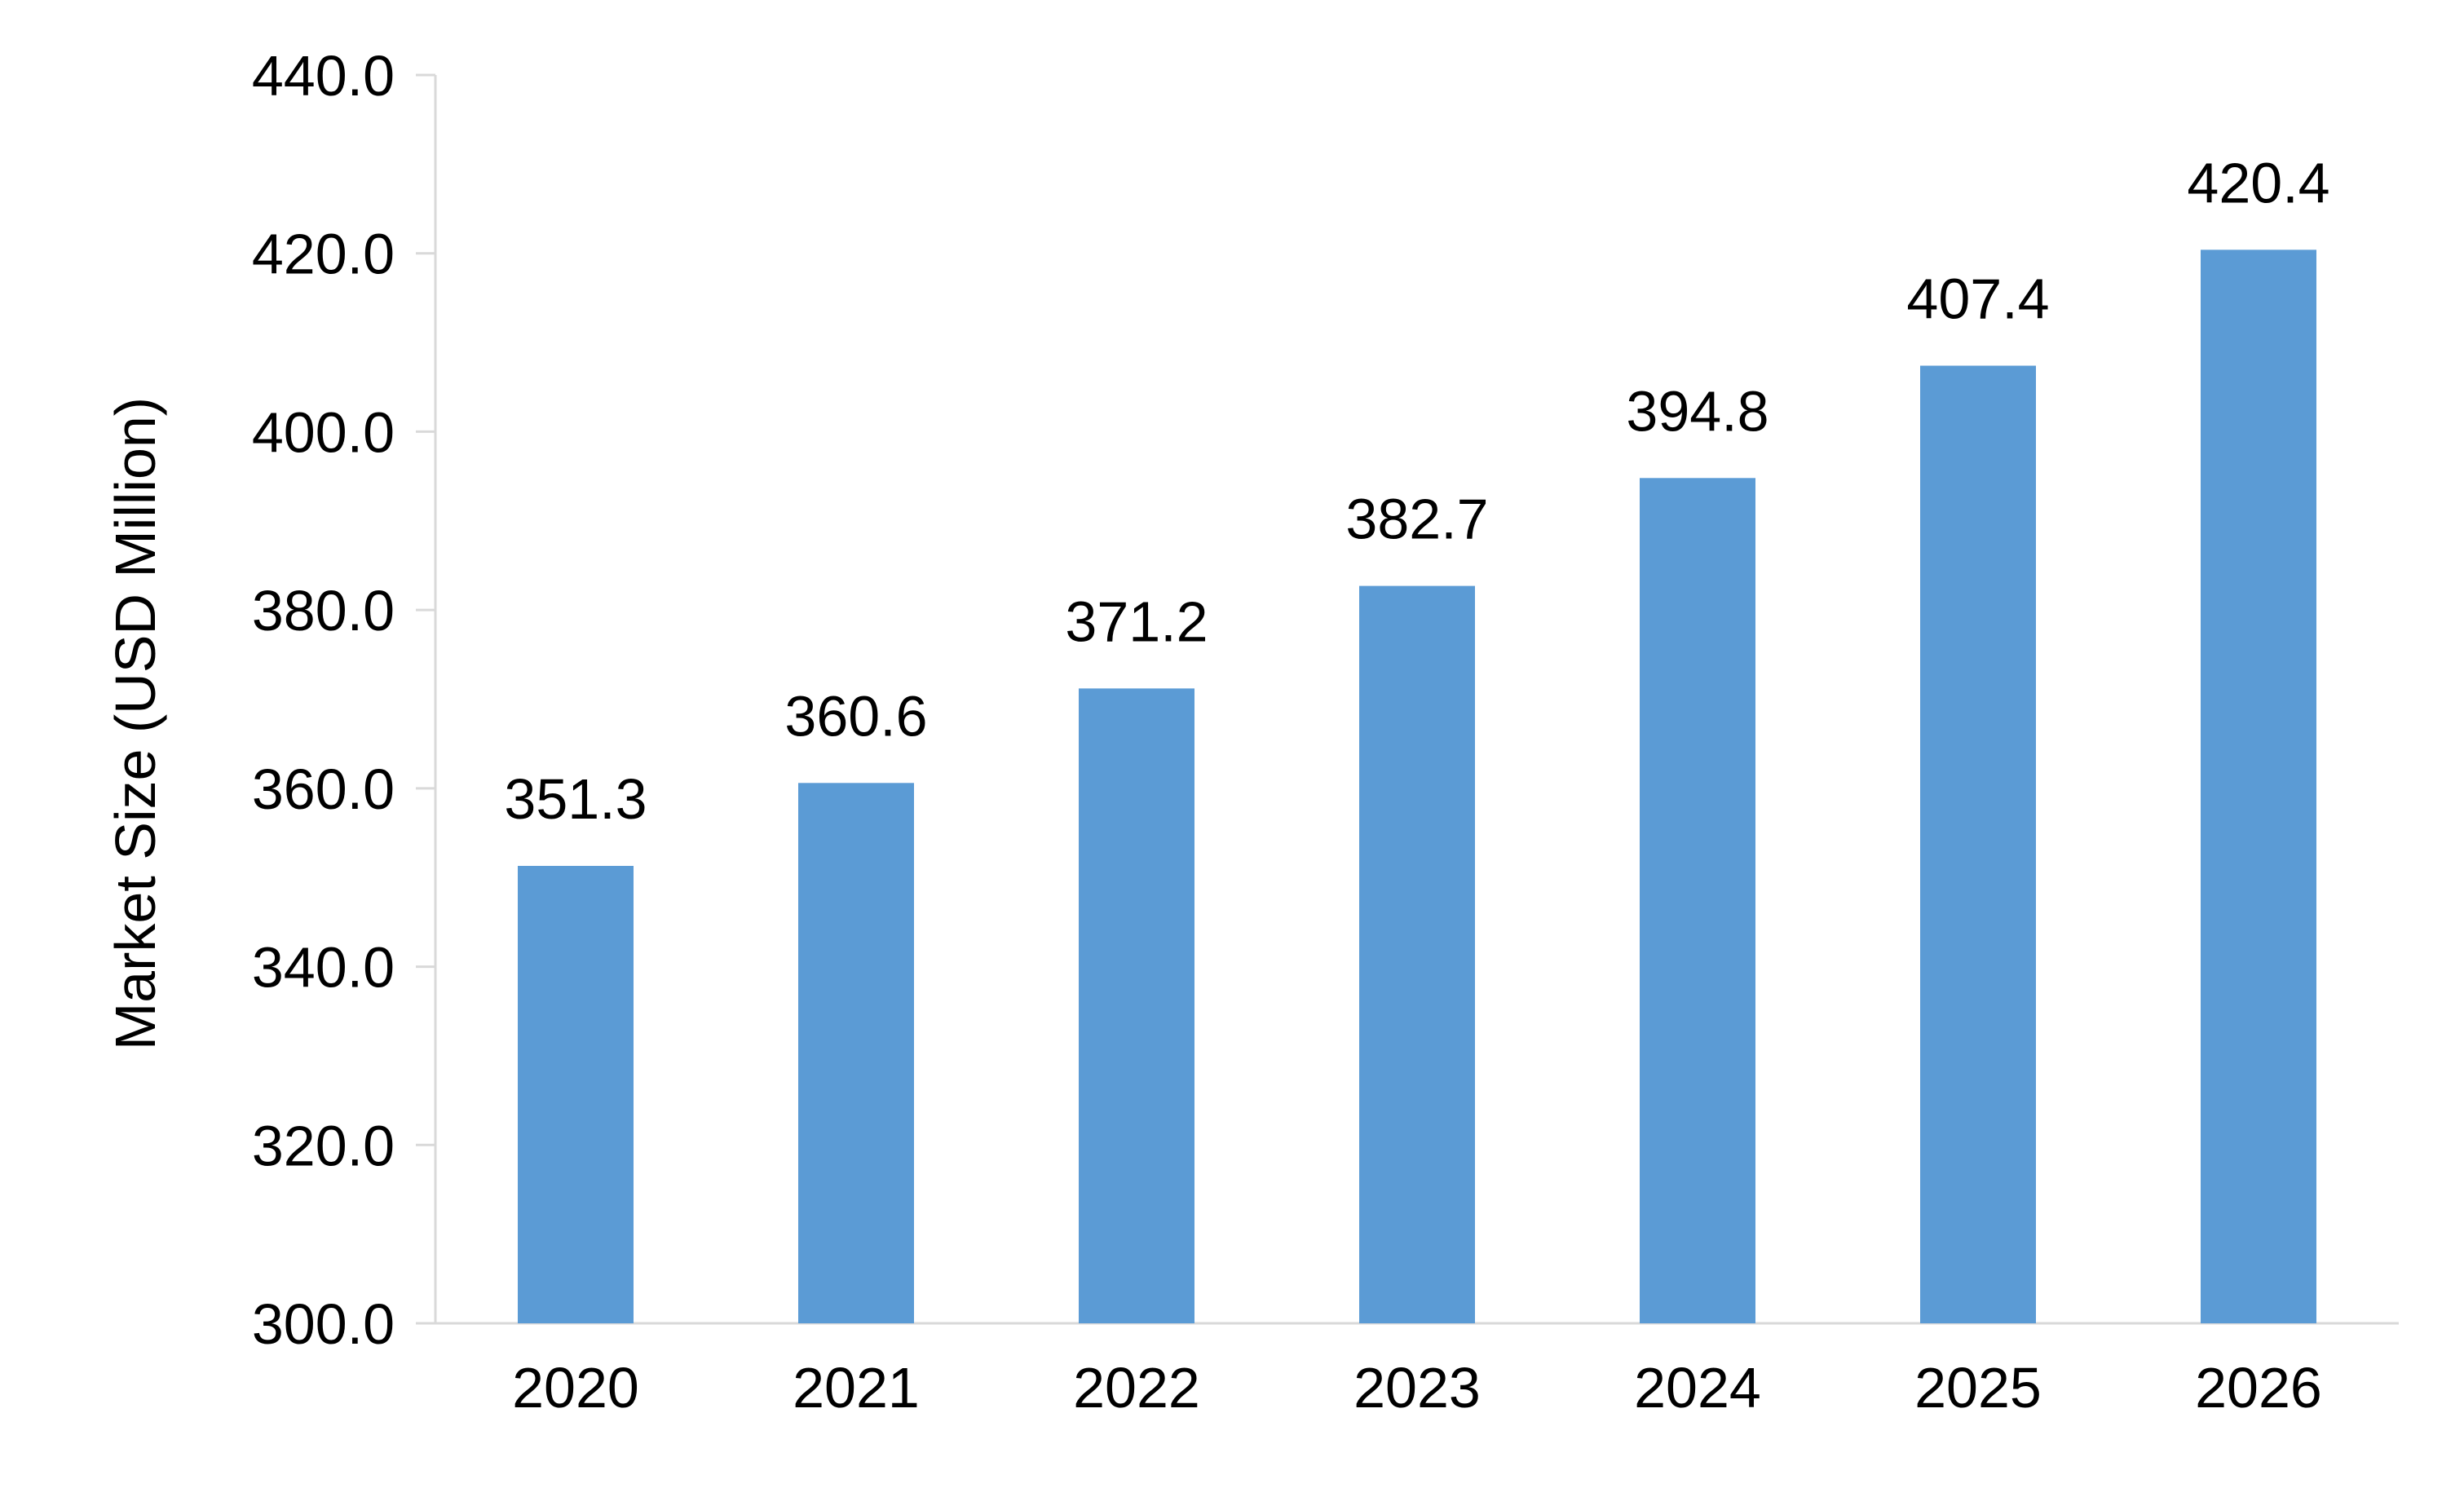 This screenshot has width=2464, height=1488. I want to click on x-tick-label: 2026, so click(2258, 1388).